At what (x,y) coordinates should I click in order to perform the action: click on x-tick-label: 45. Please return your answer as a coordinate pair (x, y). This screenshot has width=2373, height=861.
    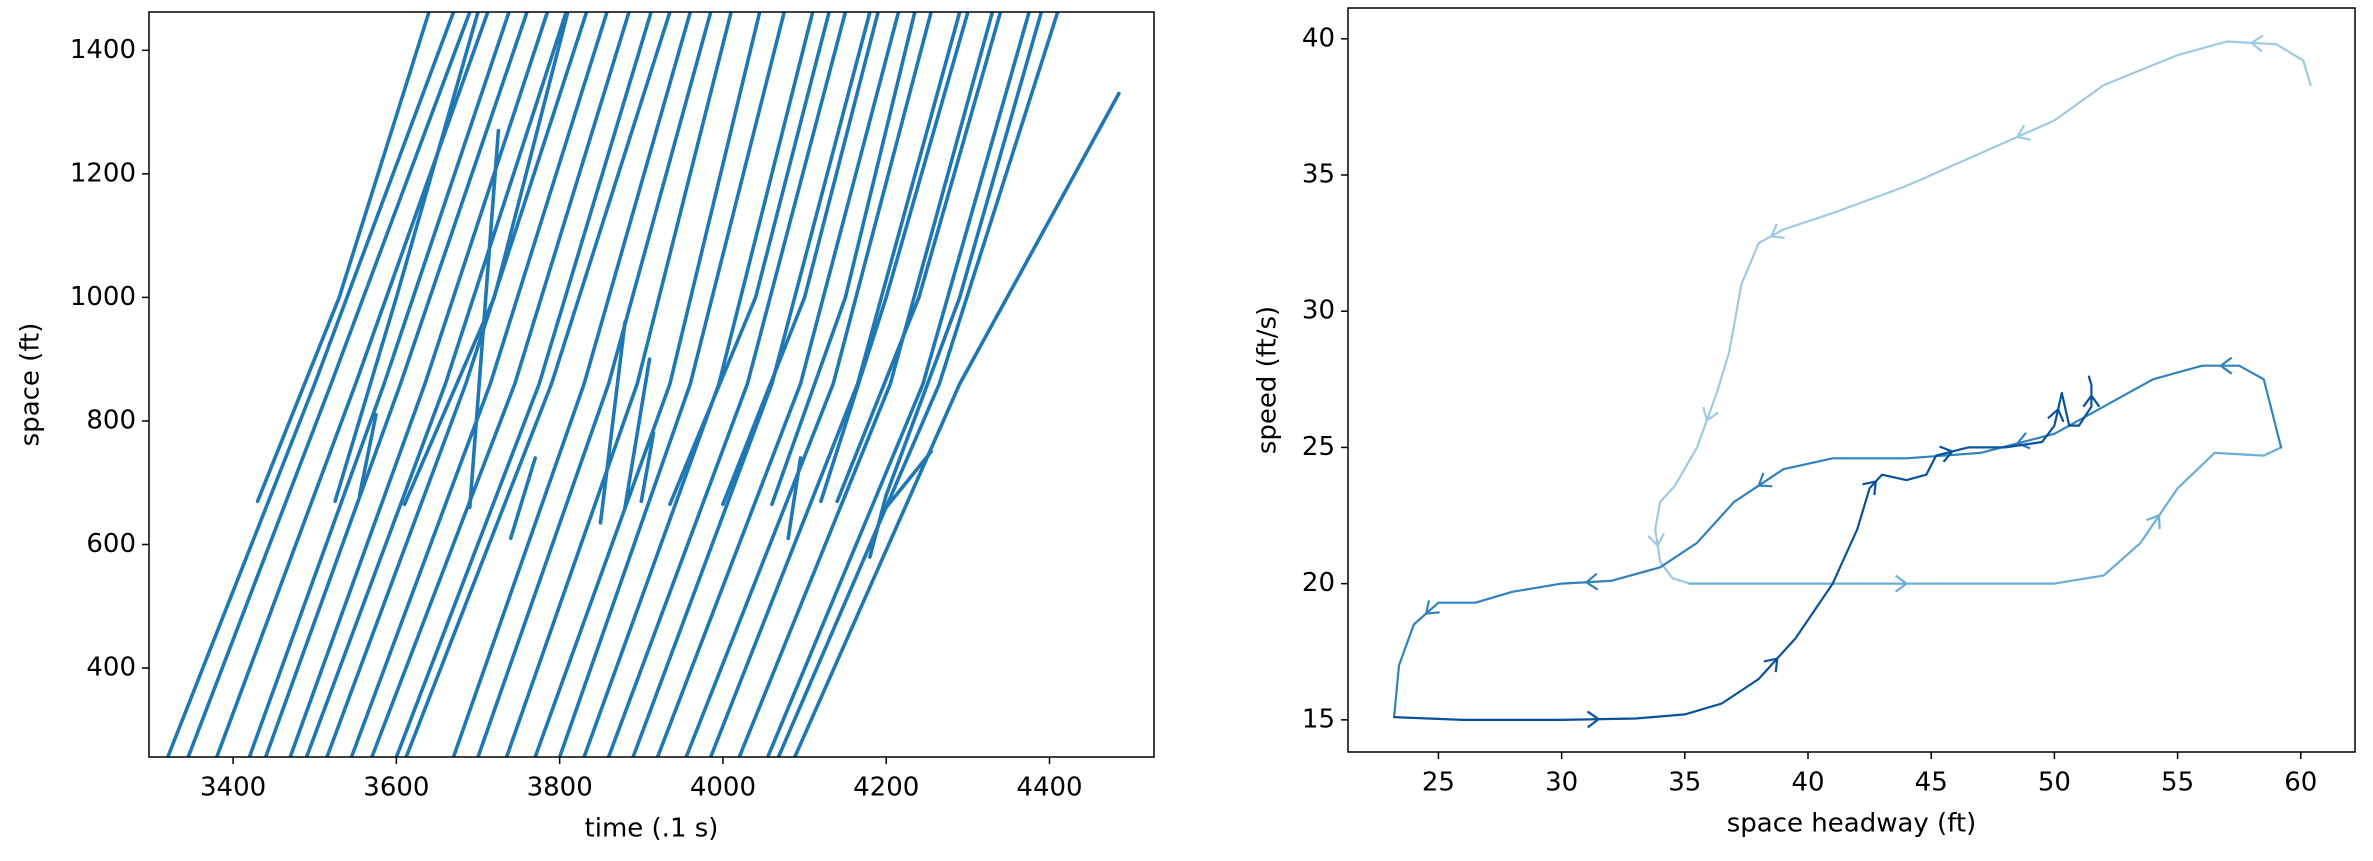
    Looking at the image, I should click on (1931, 783).